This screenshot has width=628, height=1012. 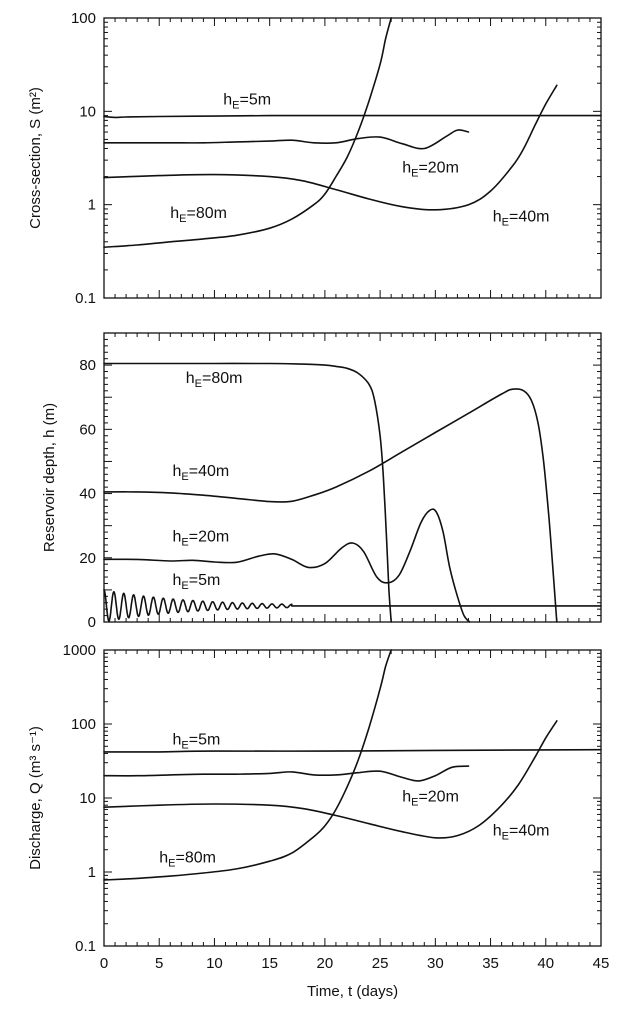 I want to click on x-tick-label: 5, so click(x=159, y=963).